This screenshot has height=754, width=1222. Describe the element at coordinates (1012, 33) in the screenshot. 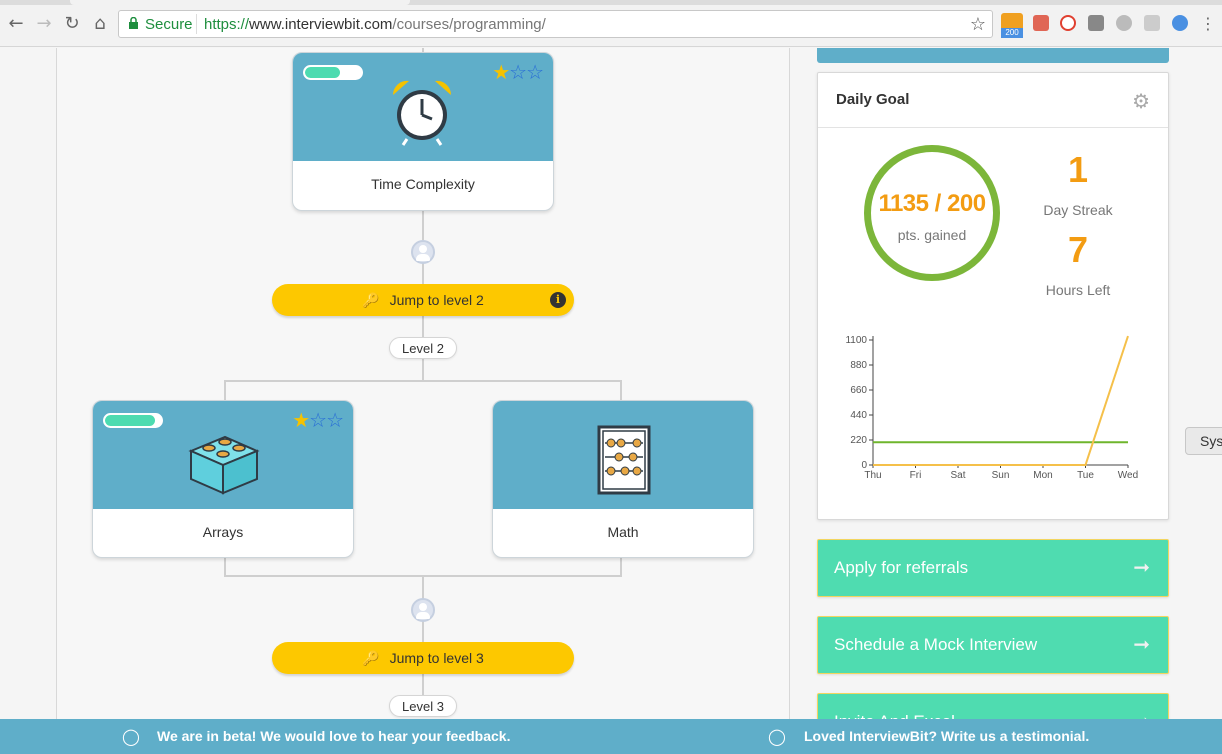

I see `extension-badge: 200` at that location.